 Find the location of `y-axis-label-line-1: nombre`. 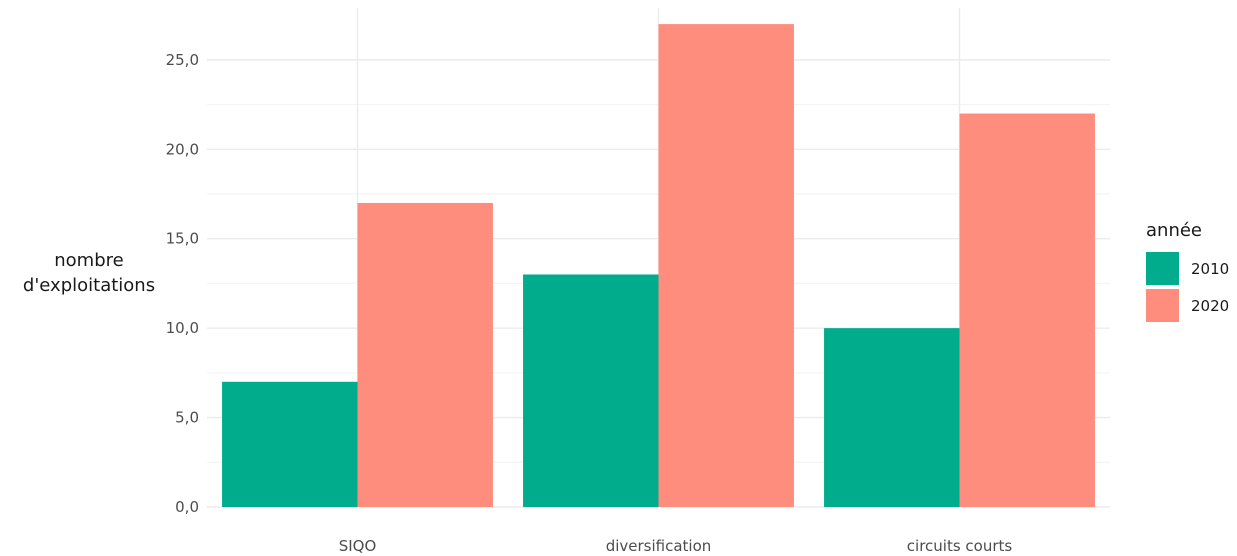

y-axis-label-line-1: nombre is located at coordinates (88, 260).